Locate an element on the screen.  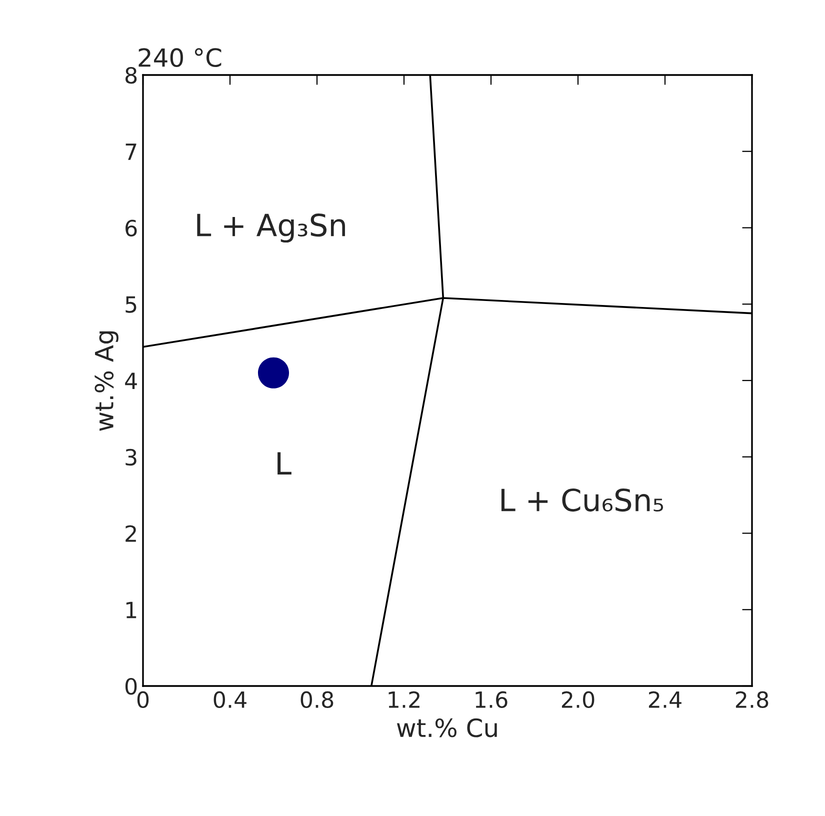
y-tick-label: 8 is located at coordinates (131, 75).